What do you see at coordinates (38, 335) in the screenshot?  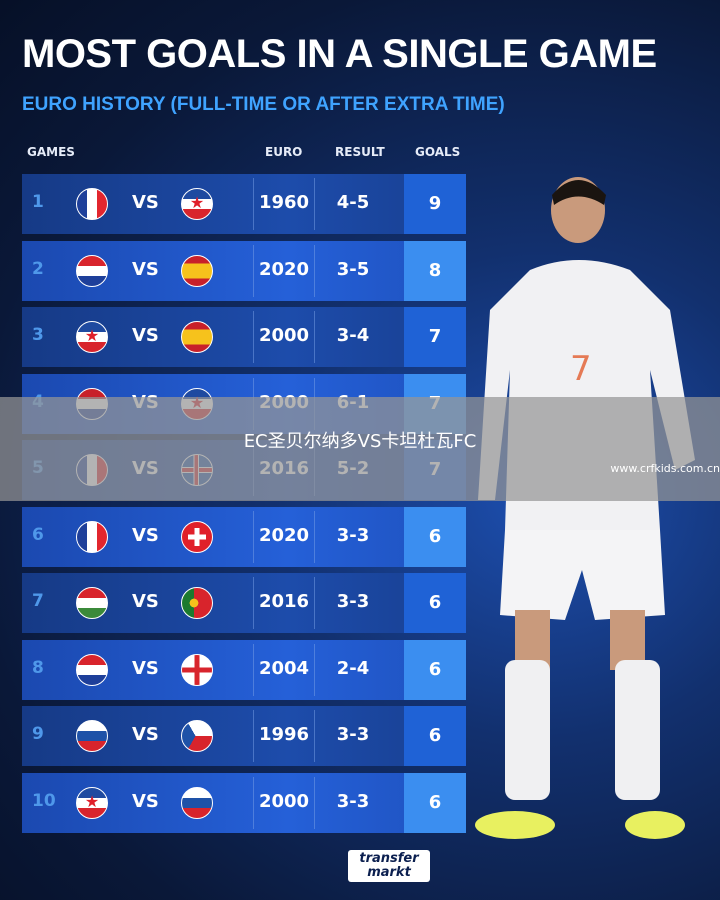 I see `rank: 3` at bounding box center [38, 335].